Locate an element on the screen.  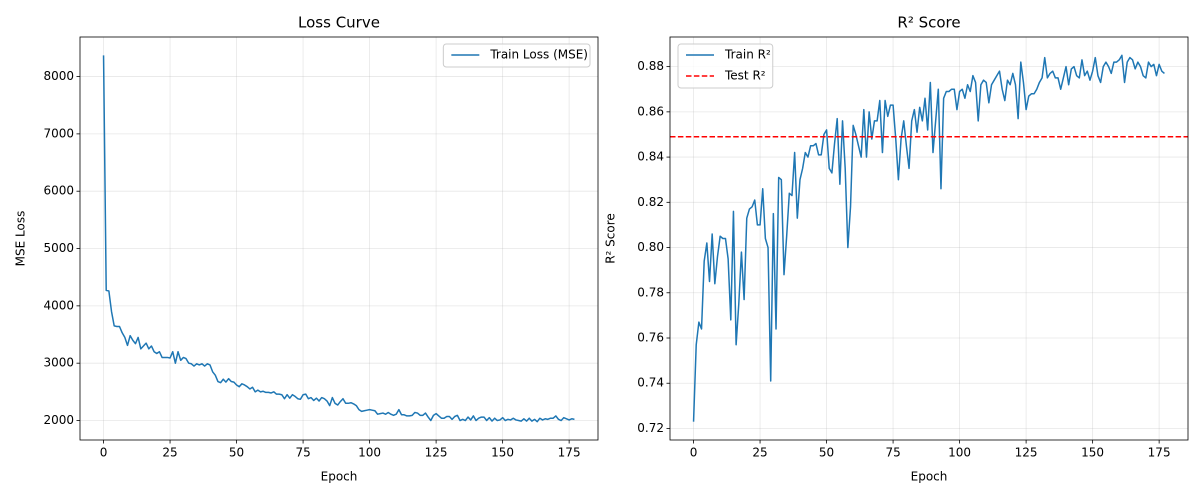
legend-label: Train Loss (MSE) is located at coordinates (538, 55).